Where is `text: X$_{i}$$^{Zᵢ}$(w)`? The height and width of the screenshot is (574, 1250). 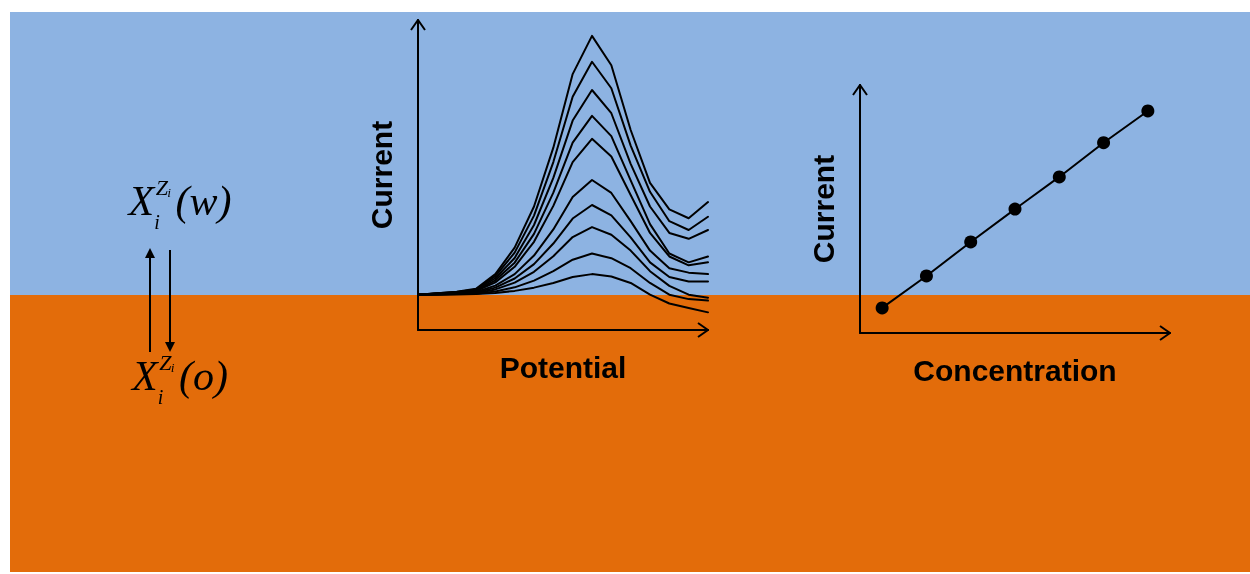 text: X$_{i}$$^{Zᵢ}$(w) is located at coordinates (179, 204).